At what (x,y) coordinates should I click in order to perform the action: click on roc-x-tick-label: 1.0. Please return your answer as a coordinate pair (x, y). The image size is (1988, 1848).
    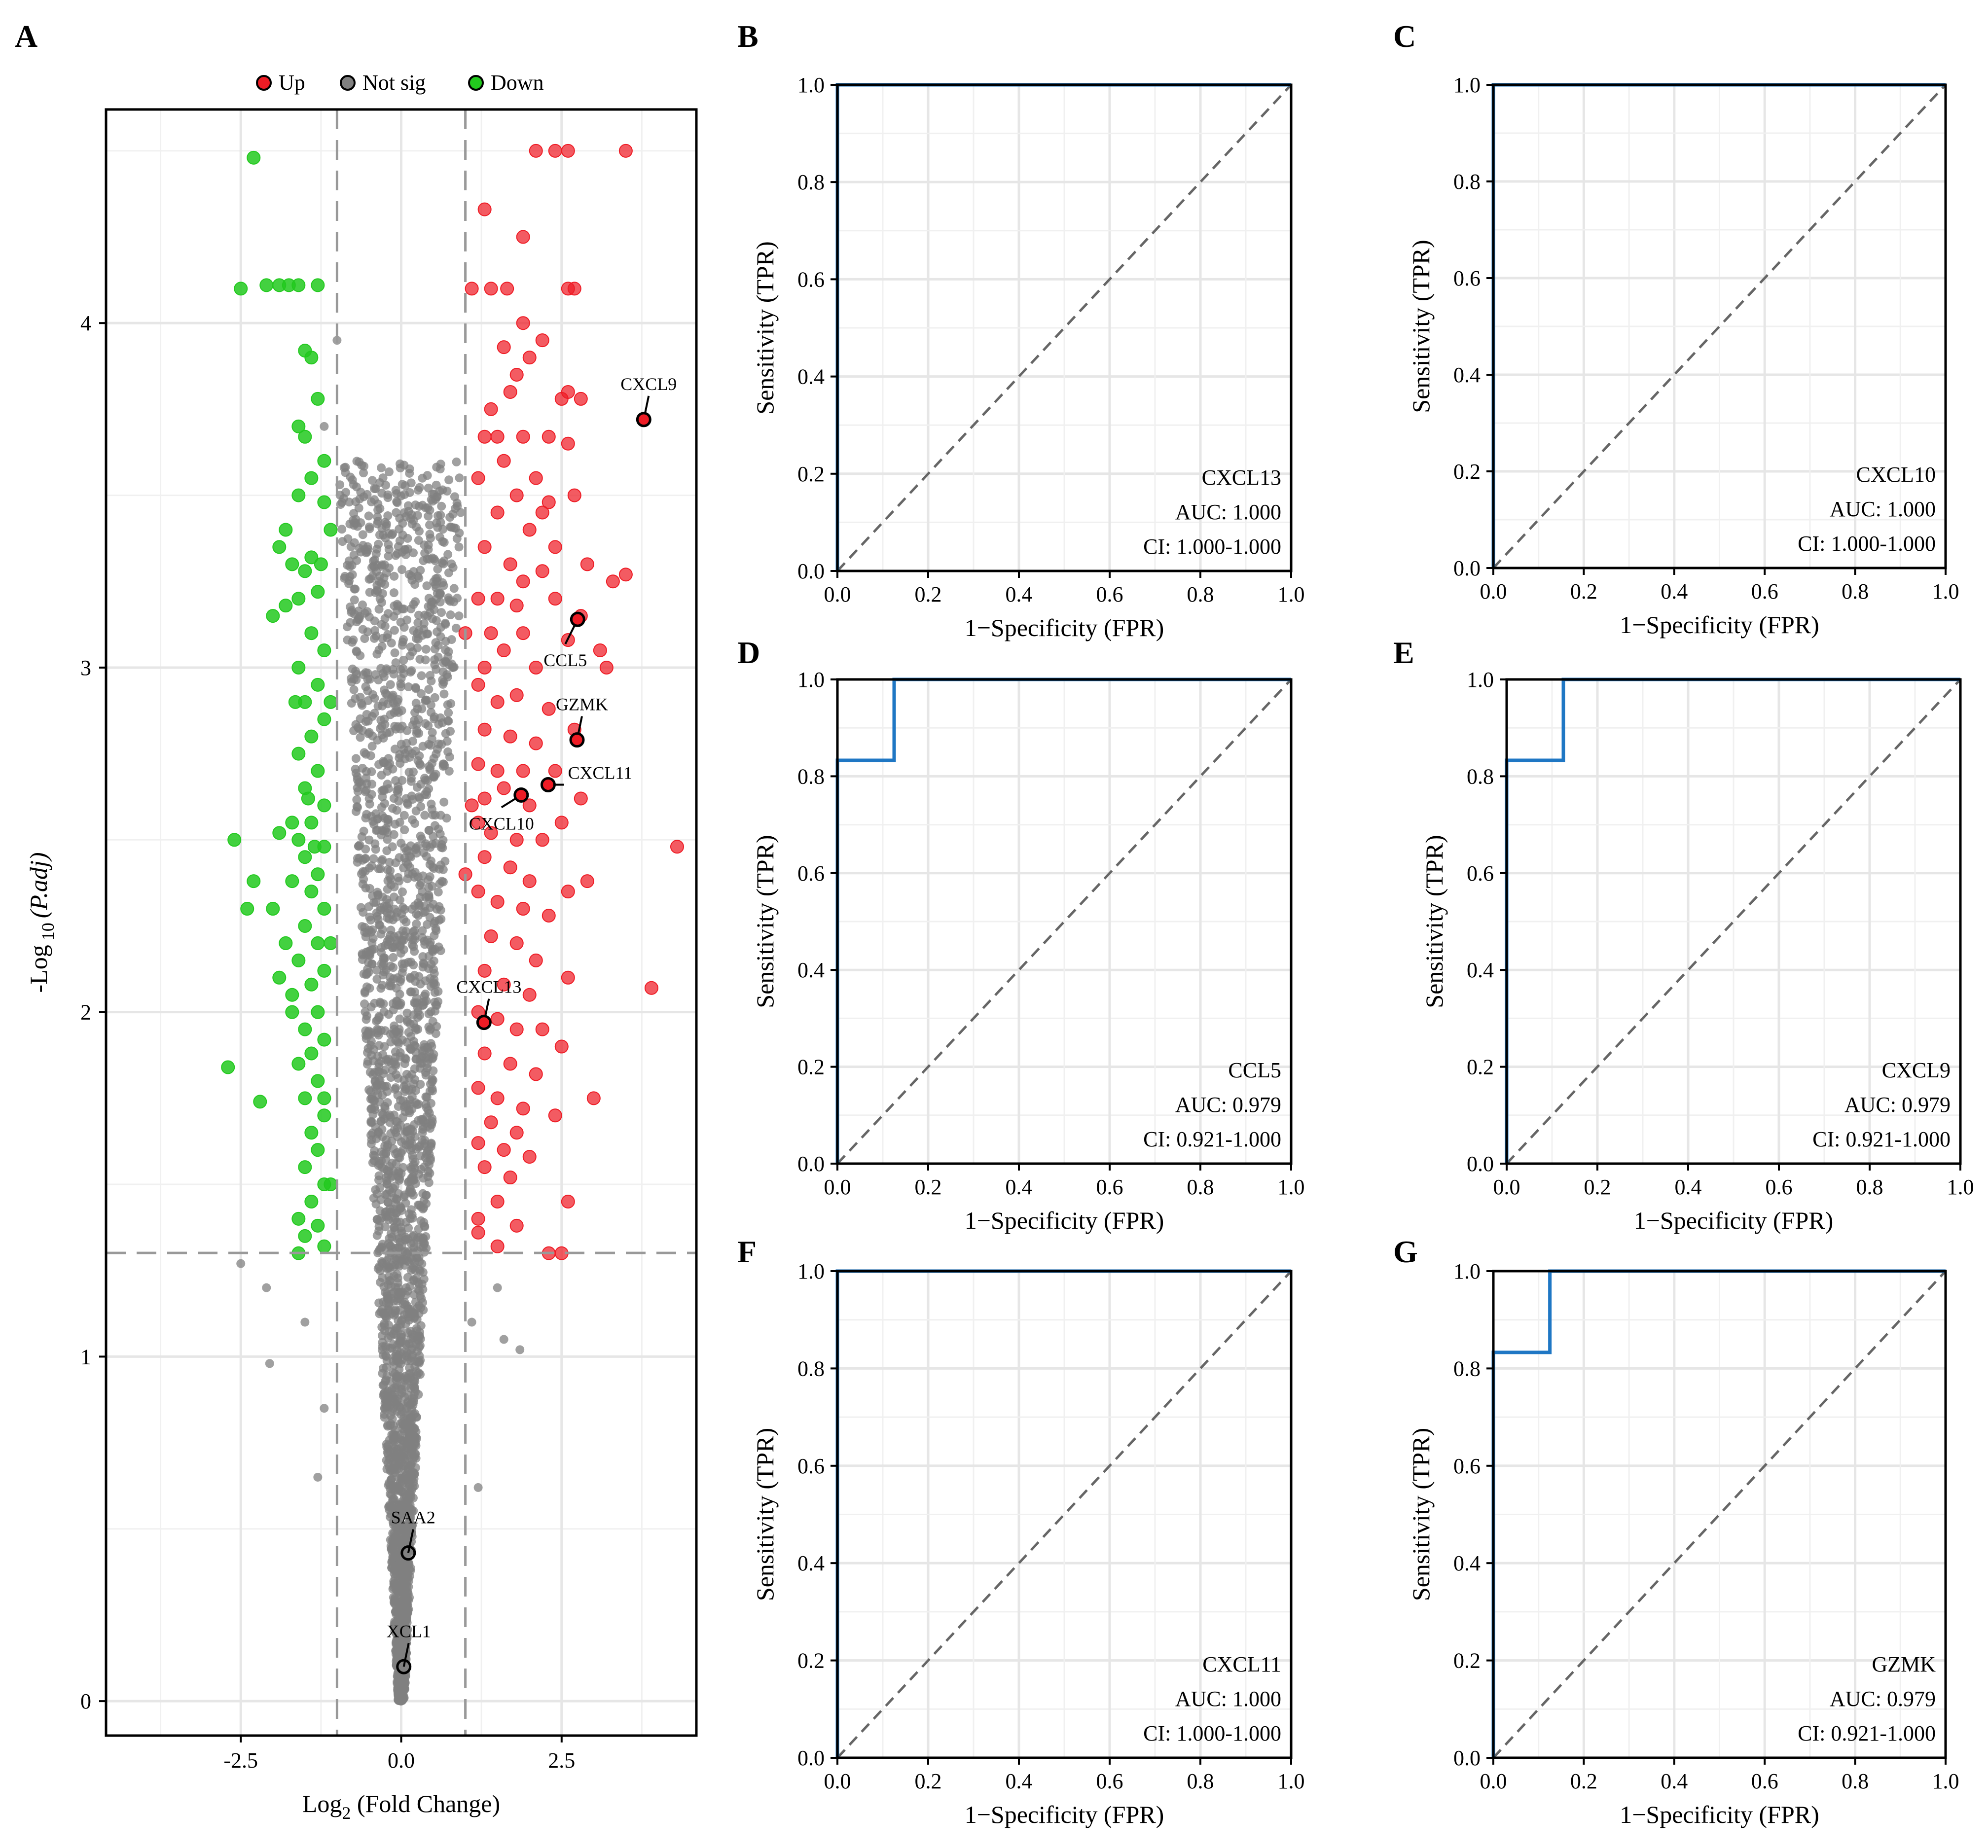
    Looking at the image, I should click on (1945, 591).